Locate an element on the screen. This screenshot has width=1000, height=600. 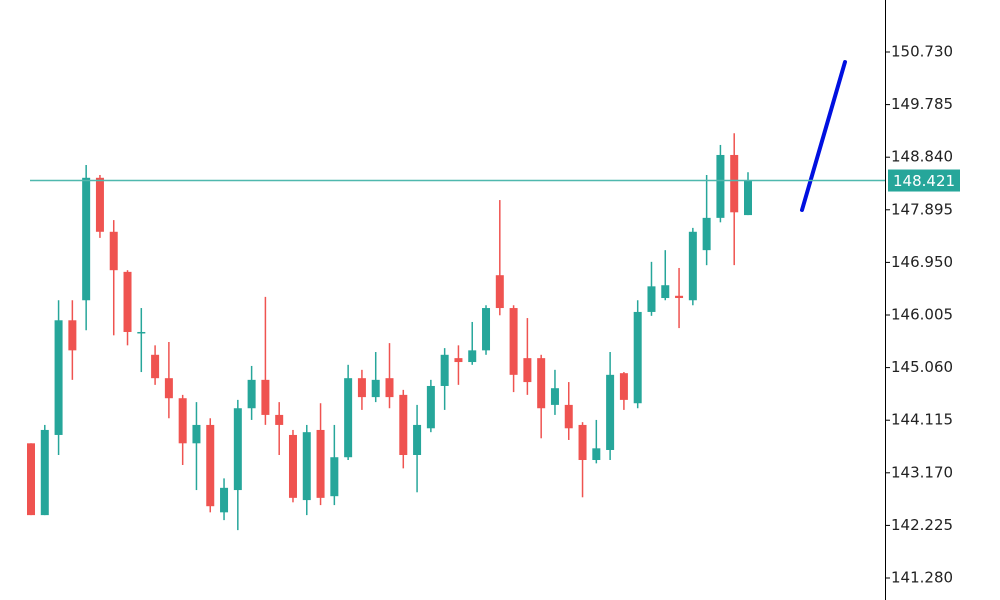
y-tick-label: 147.895 is located at coordinates (922, 209).